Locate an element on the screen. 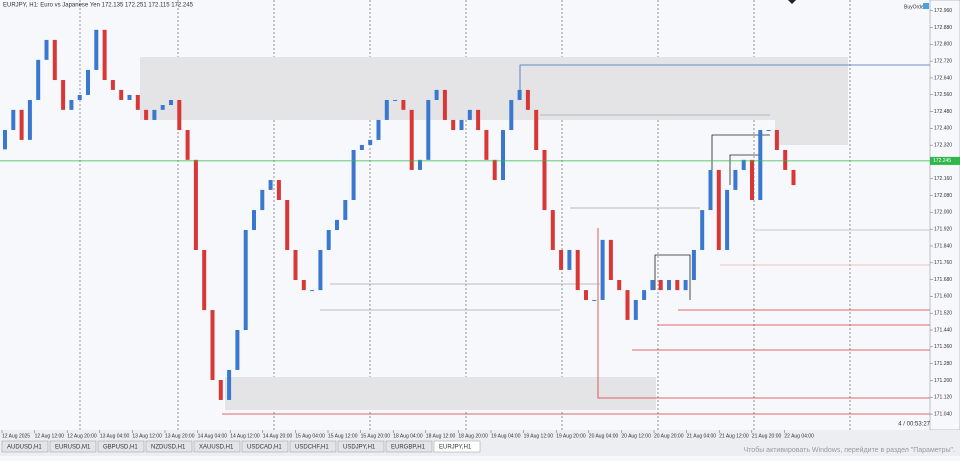 Image resolution: width=960 pixels, height=461 pixels. price-tick-label: 172.320 is located at coordinates (943, 145).